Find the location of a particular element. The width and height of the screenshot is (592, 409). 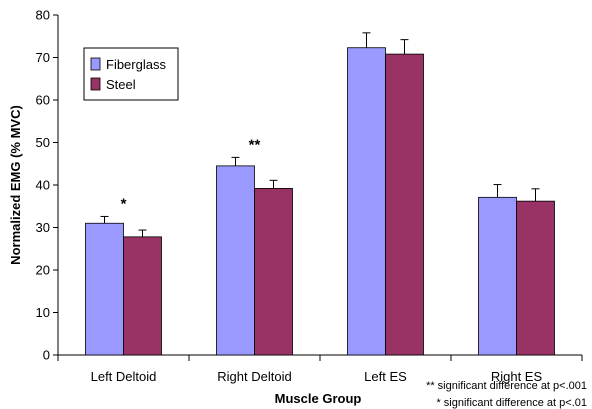

x-tick-label: Left Deltoid is located at coordinates (124, 376).